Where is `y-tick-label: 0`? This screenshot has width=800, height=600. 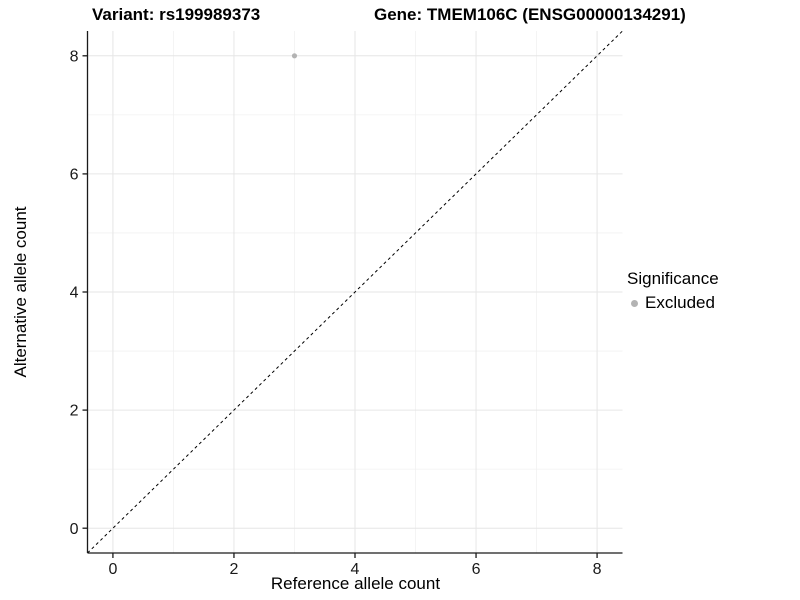 y-tick-label: 0 is located at coordinates (74, 529).